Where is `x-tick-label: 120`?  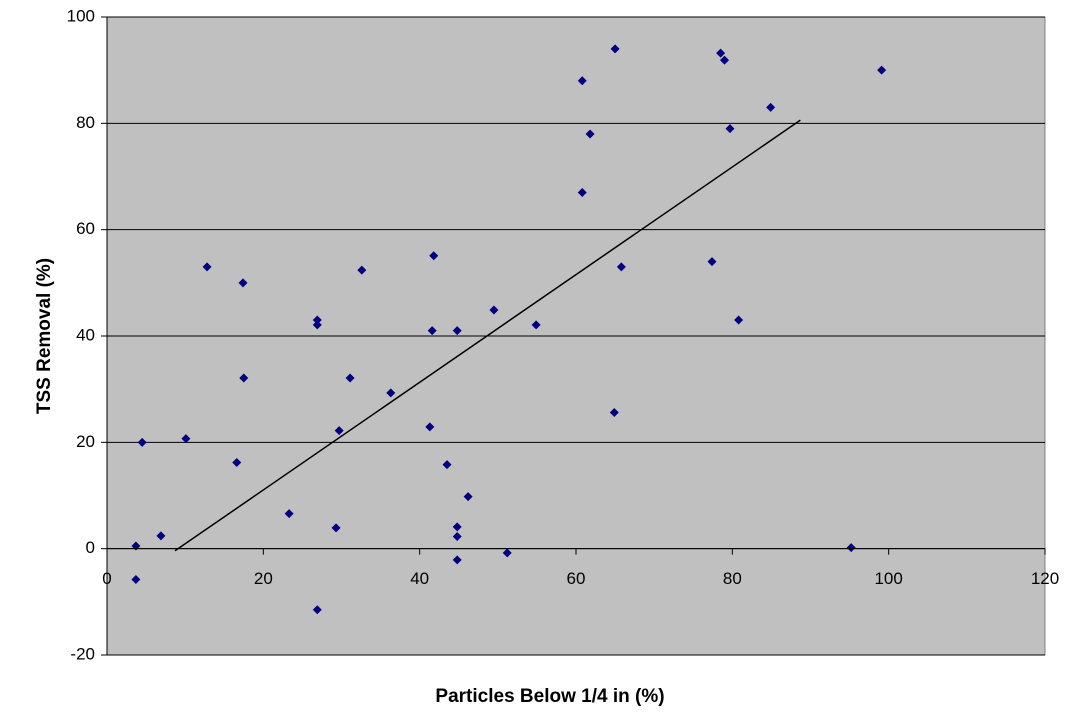 x-tick-label: 120 is located at coordinates (1045, 578).